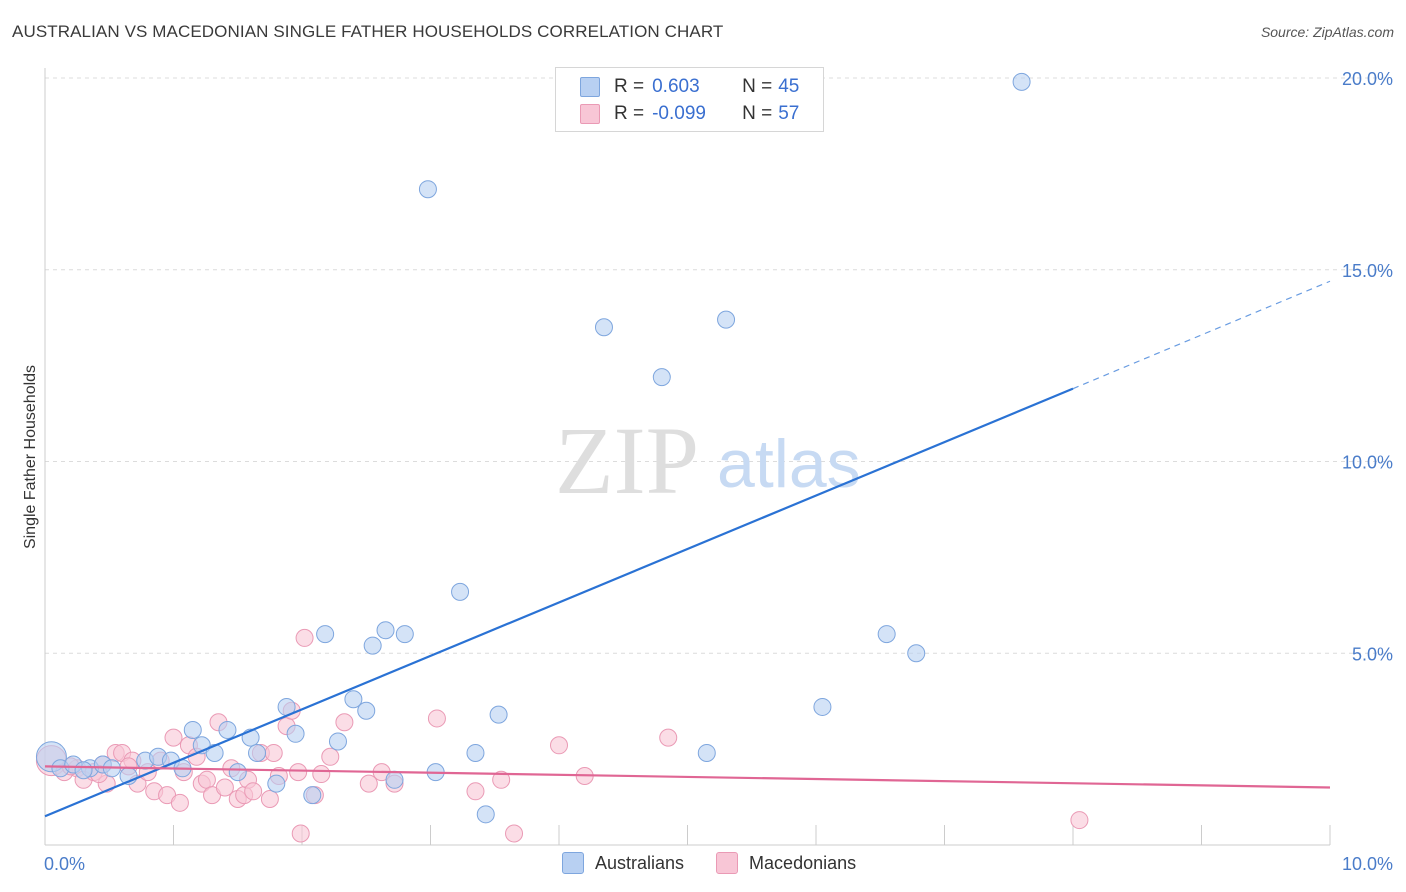 The width and height of the screenshot is (1406, 892). I want to click on legend-item-australians: Australians, so click(623, 863).